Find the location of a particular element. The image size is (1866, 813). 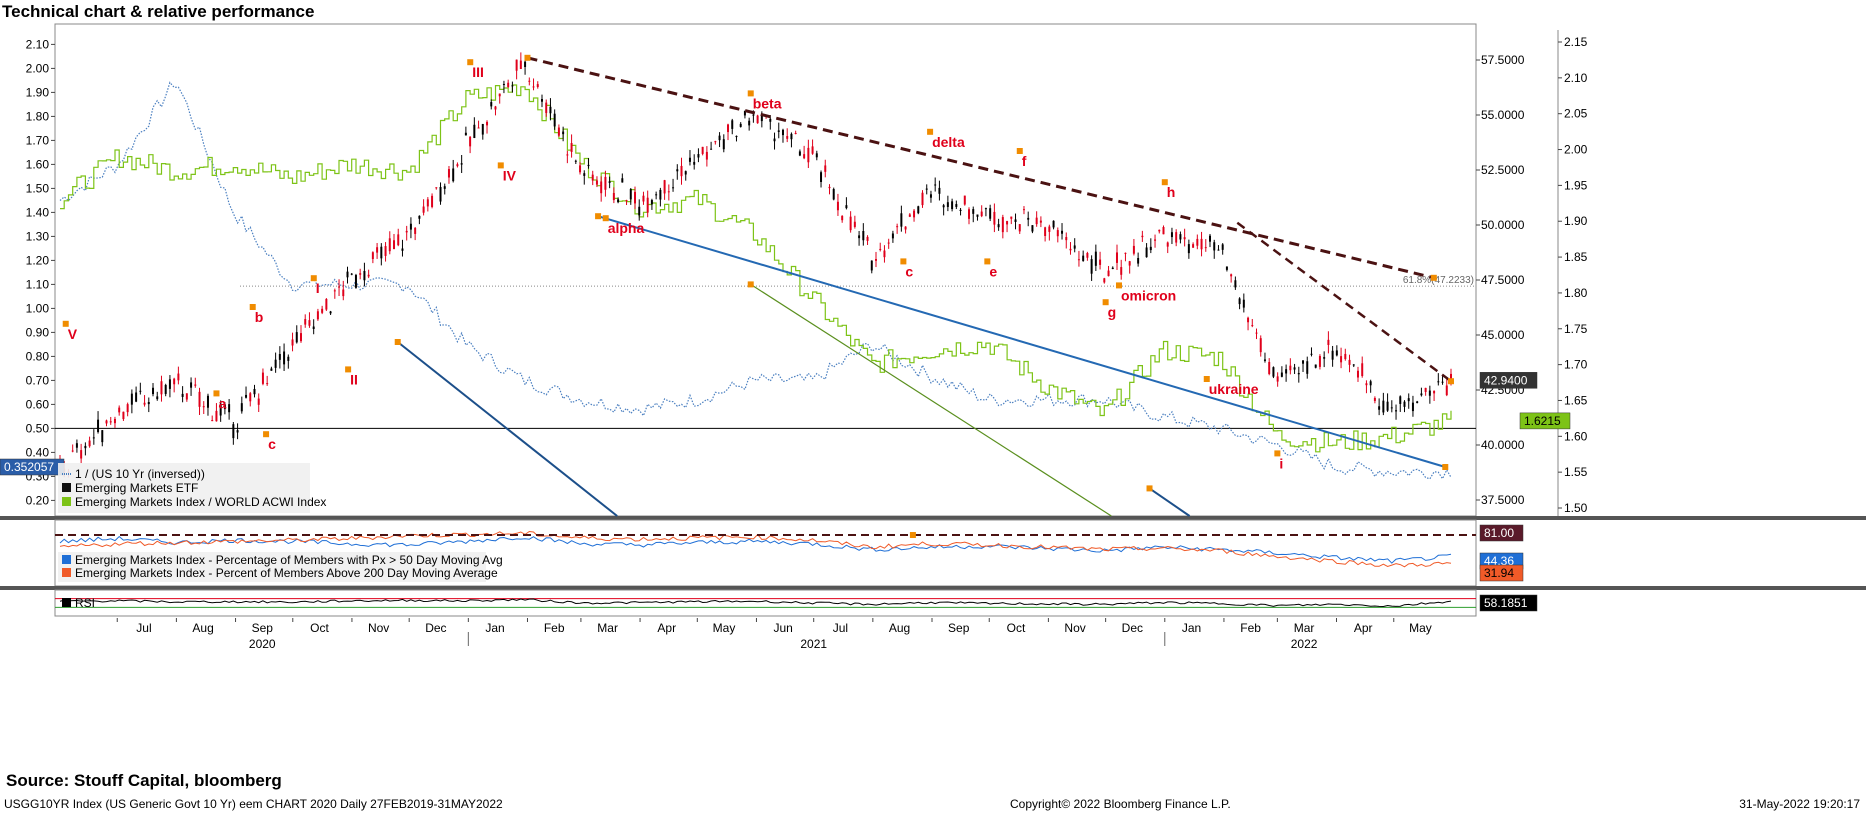

short-resistance-trendline is located at coordinates (1344, 302).